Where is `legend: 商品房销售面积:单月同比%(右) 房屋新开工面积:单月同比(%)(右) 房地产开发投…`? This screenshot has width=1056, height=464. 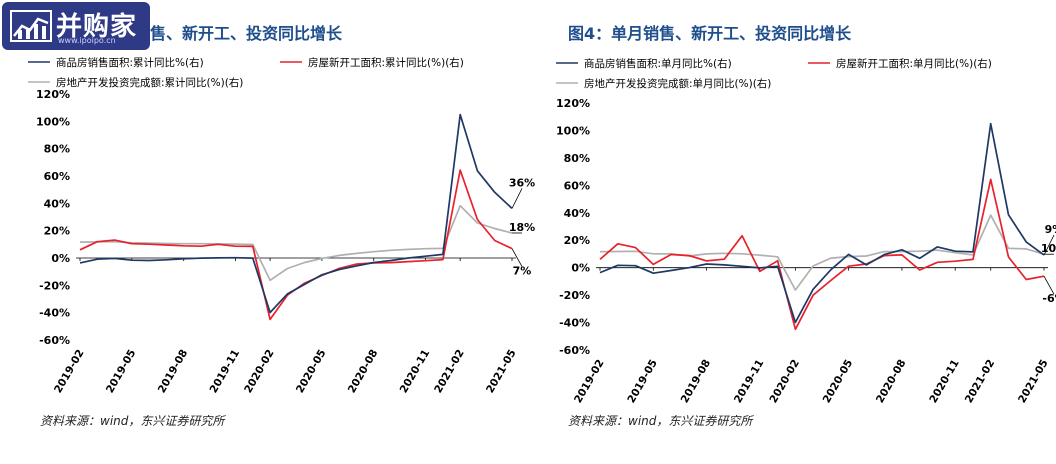 legend: 商品房销售面积:单月同比%(右) 房屋新开工面积:单月同比(%)(右) 房地产开发投… is located at coordinates (774, 73).